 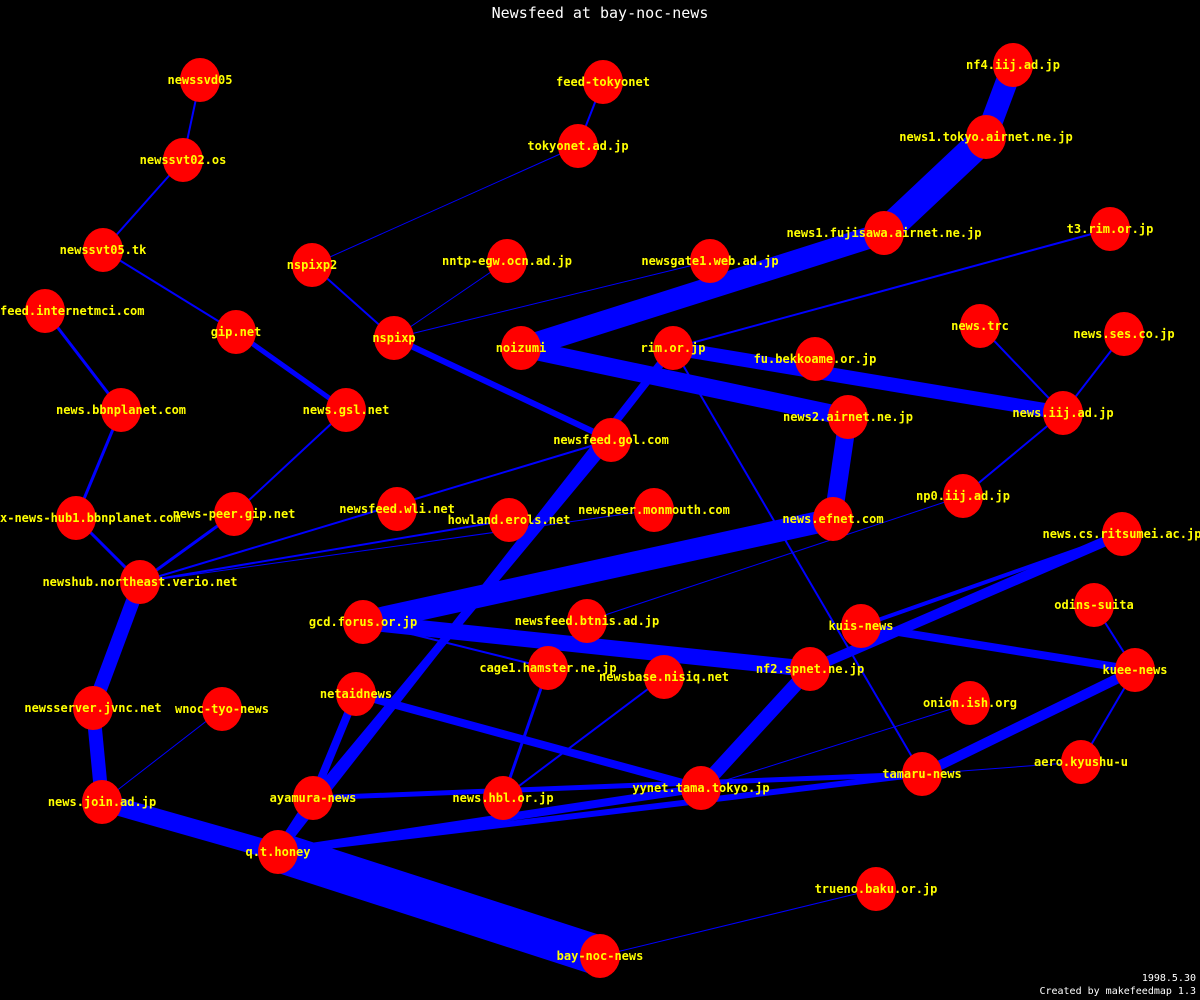 I want to click on host-label: gcd.forus.or.jp, so click(x=363, y=622).